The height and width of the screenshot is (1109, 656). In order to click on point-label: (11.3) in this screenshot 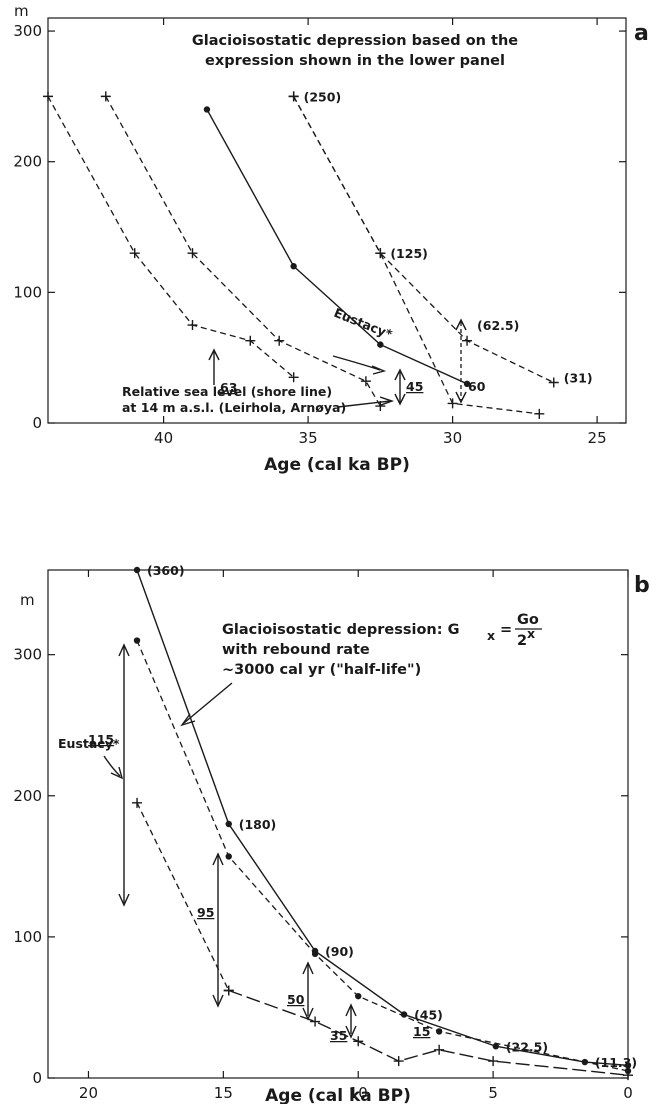, I will do `click(616, 1062)`.